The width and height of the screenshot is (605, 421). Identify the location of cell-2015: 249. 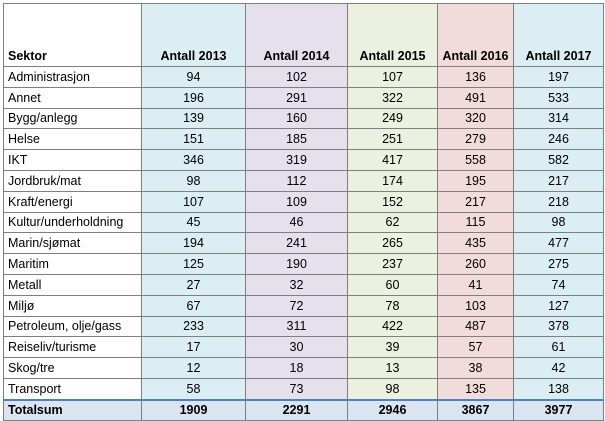
(392, 118).